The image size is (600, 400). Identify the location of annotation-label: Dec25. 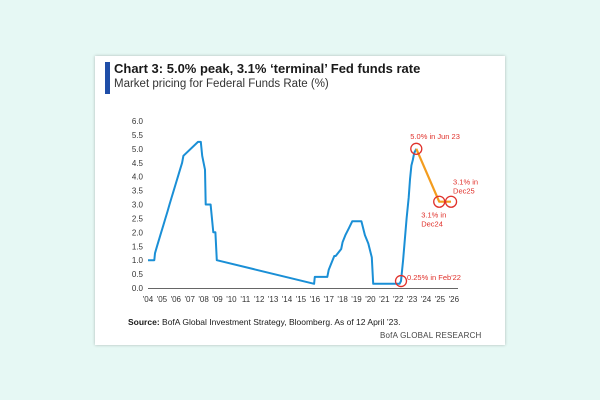
(464, 191).